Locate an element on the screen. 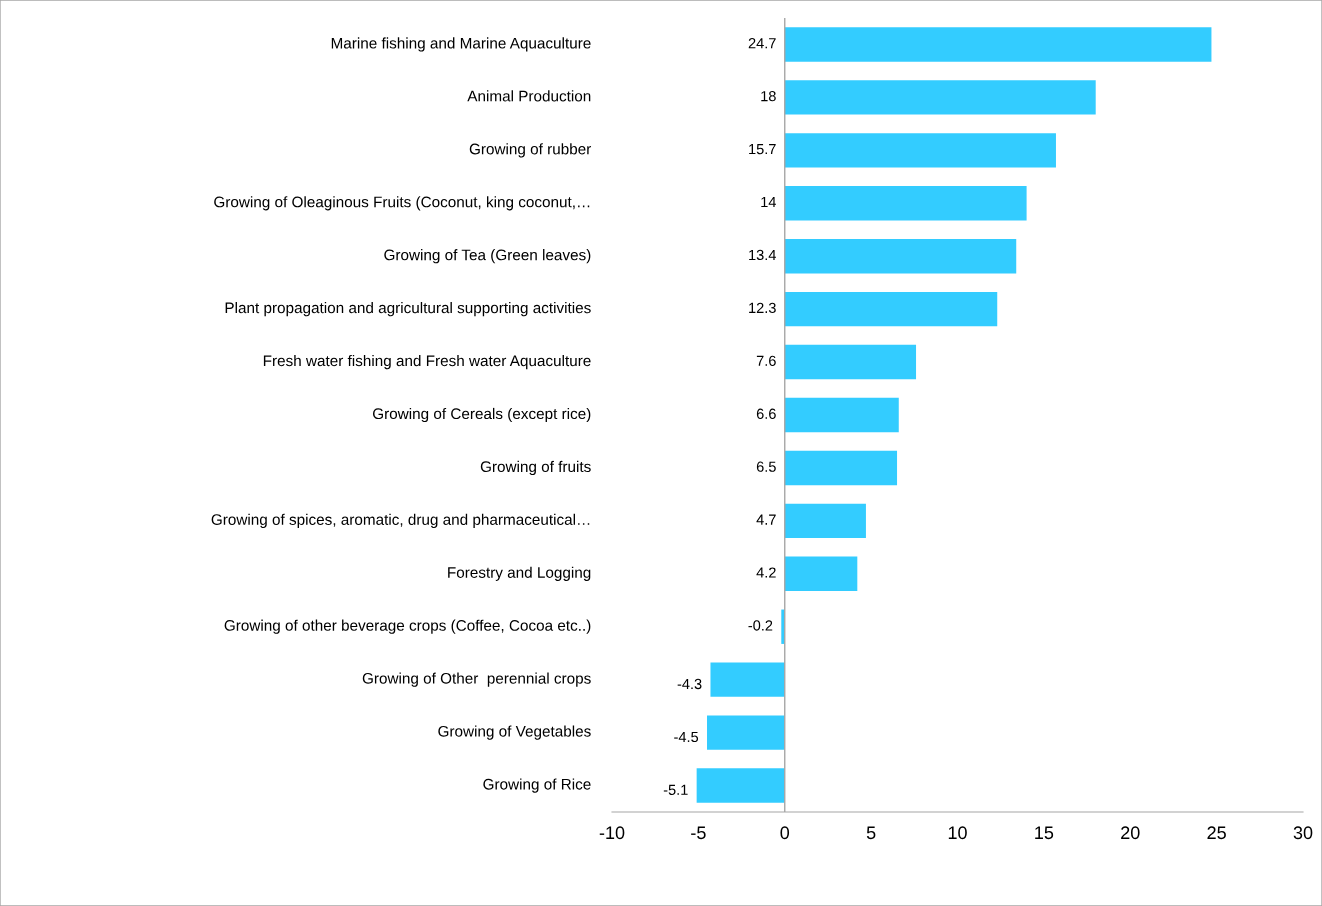 The height and width of the screenshot is (906, 1322). data-label: 14 is located at coordinates (768, 202).